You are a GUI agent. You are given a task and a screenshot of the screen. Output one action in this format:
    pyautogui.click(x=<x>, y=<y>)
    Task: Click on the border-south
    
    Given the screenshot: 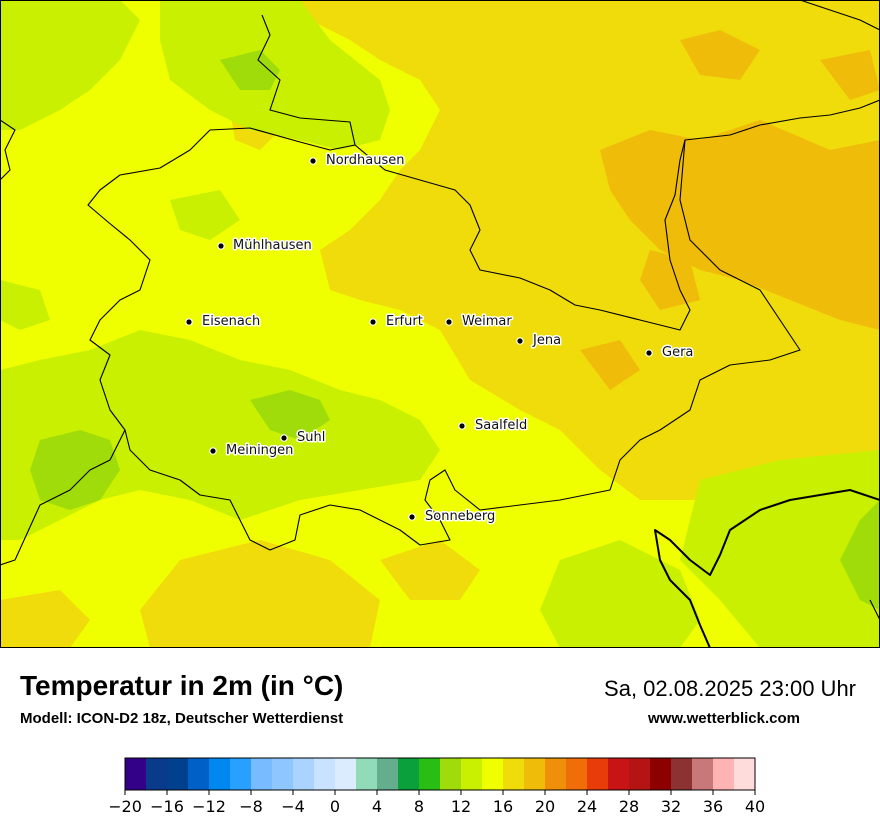 What is the action you would take?
    pyautogui.click(x=874, y=610)
    